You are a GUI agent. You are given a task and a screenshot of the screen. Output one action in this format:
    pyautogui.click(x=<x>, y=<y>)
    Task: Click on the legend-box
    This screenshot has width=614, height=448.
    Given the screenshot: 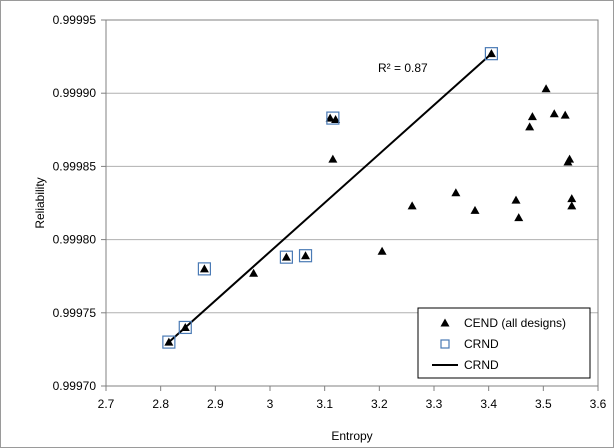 What is the action you would take?
    pyautogui.click(x=504, y=343)
    